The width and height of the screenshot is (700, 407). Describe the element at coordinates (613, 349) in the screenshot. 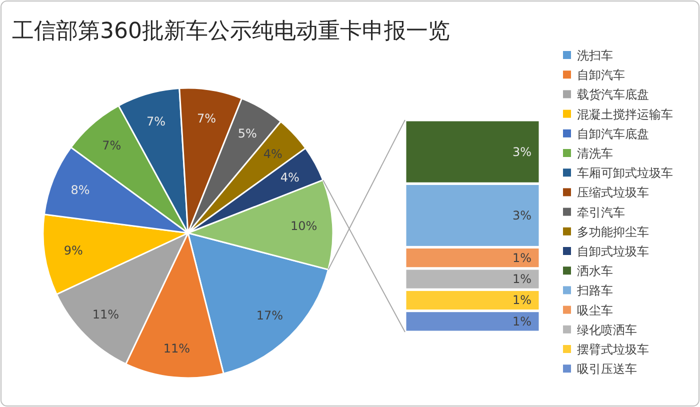

I see `legend-label: 摆臂式垃圾车` at that location.